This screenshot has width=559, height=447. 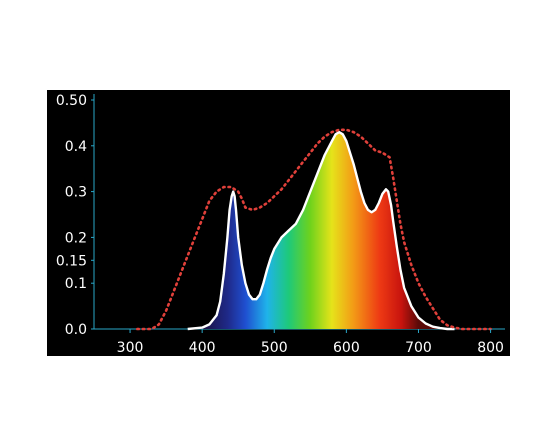 What do you see at coordinates (76, 284) in the screenshot?
I see `y-tick-label: 0.1` at bounding box center [76, 284].